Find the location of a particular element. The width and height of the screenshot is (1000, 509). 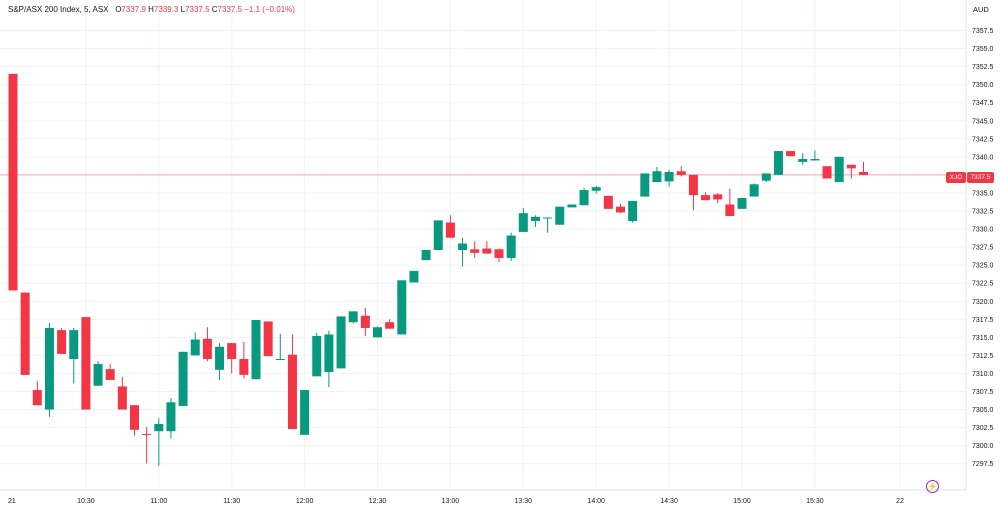

lightning-icon: ⚡ is located at coordinates (932, 486).